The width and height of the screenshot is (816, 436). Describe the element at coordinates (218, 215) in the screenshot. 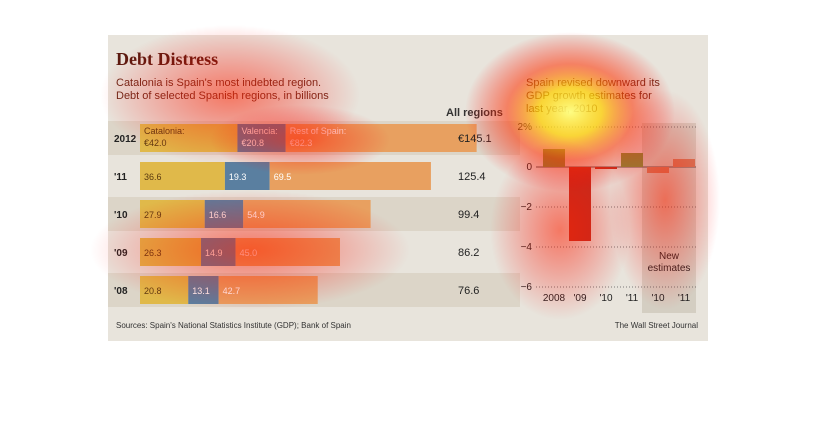

I see `bar-value-label: 16.6` at that location.